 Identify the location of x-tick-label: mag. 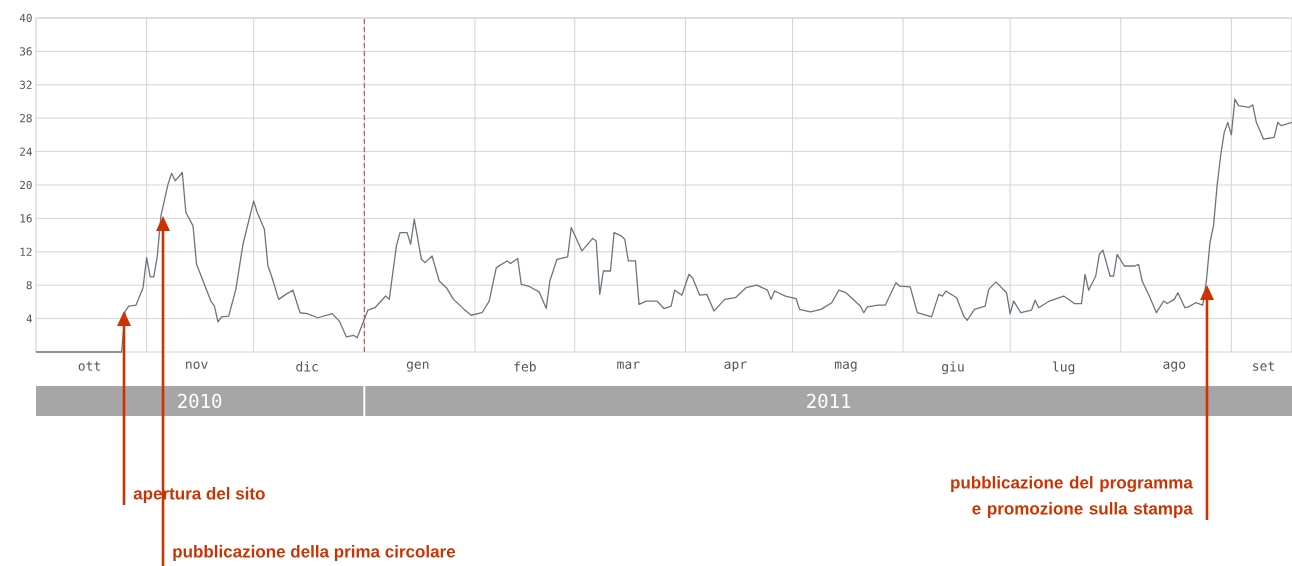
(845, 366).